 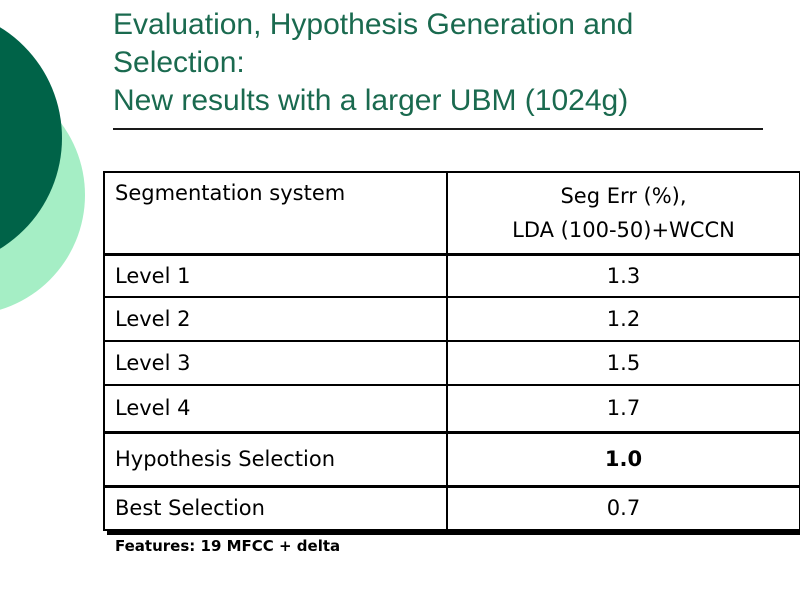 What do you see at coordinates (275, 213) in the screenshot?
I see `header-segmentation-system: Segmentation system` at bounding box center [275, 213].